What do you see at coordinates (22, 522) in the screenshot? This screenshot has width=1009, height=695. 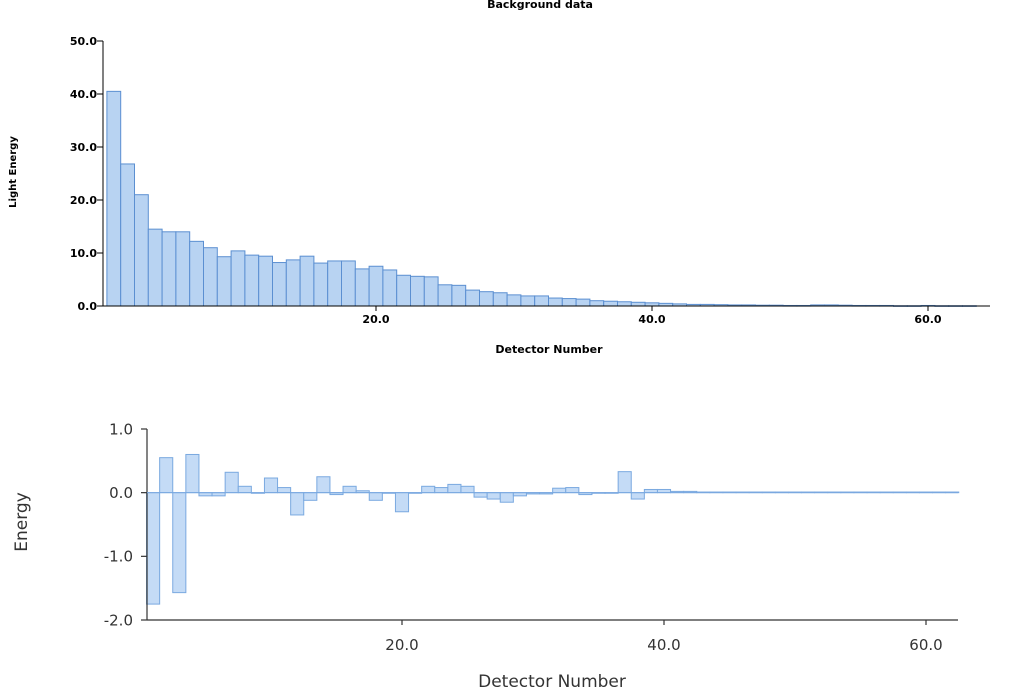 I see `y-axis-label: Energy` at bounding box center [22, 522].